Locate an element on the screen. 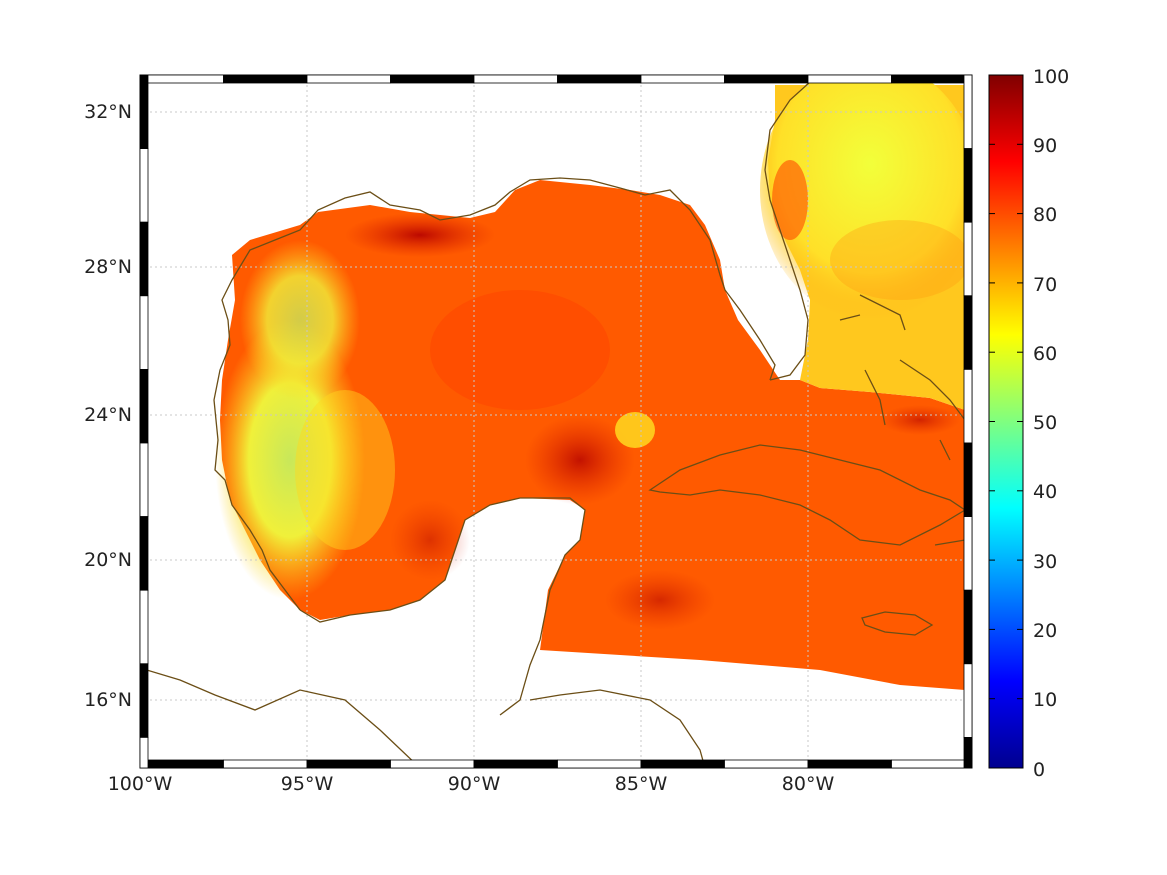 This screenshot has width=1167, height=875. honduras-coastline is located at coordinates (617, 728).